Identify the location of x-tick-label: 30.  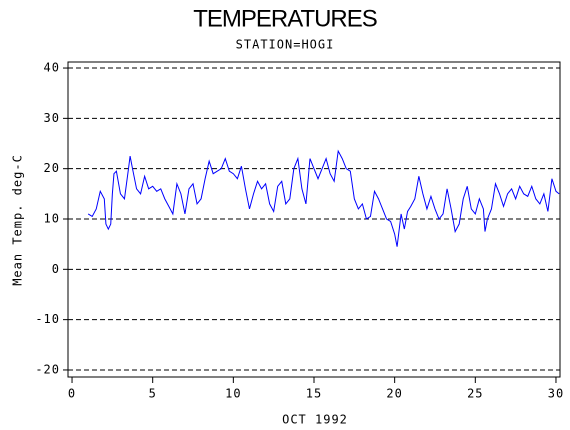
(556, 394).